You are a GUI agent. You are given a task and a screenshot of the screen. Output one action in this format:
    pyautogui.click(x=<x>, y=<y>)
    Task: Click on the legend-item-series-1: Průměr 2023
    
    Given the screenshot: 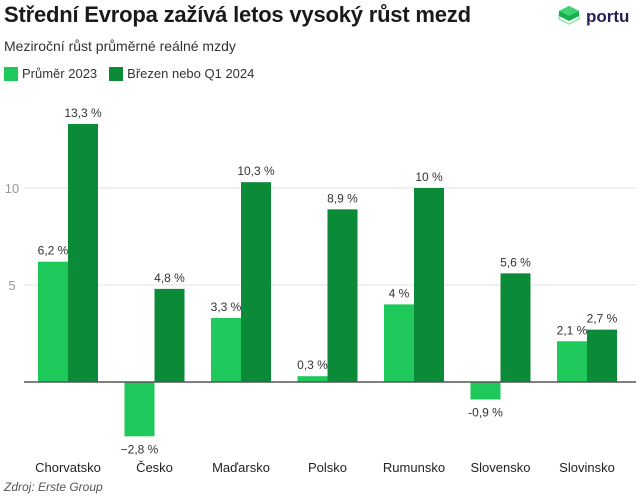 What is the action you would take?
    pyautogui.click(x=50, y=73)
    